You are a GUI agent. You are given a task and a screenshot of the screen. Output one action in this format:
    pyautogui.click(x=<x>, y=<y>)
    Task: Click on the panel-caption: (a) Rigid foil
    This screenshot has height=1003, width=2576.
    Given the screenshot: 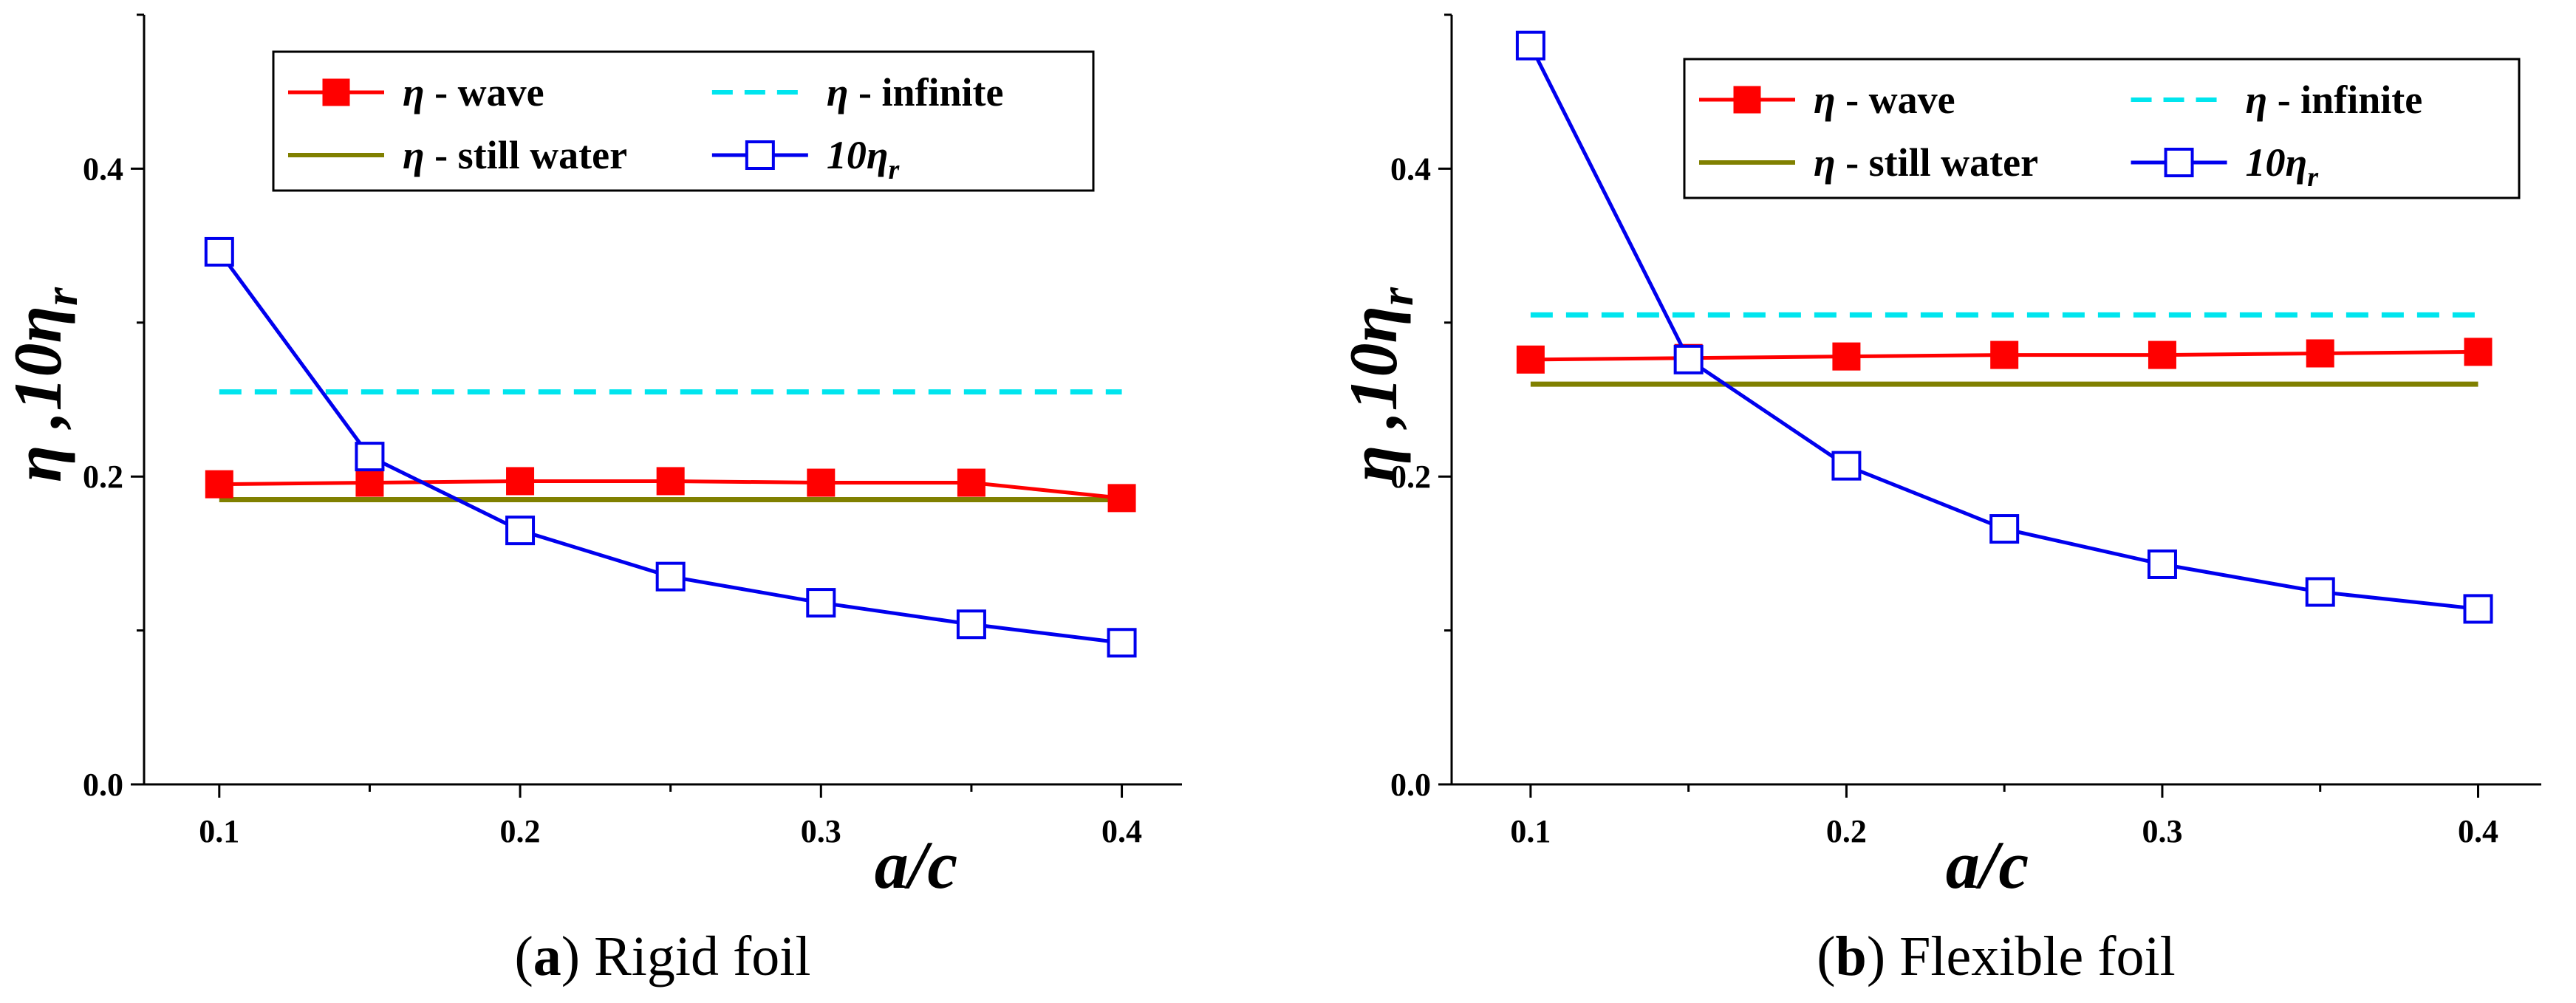 What is the action you would take?
    pyautogui.click(x=662, y=956)
    